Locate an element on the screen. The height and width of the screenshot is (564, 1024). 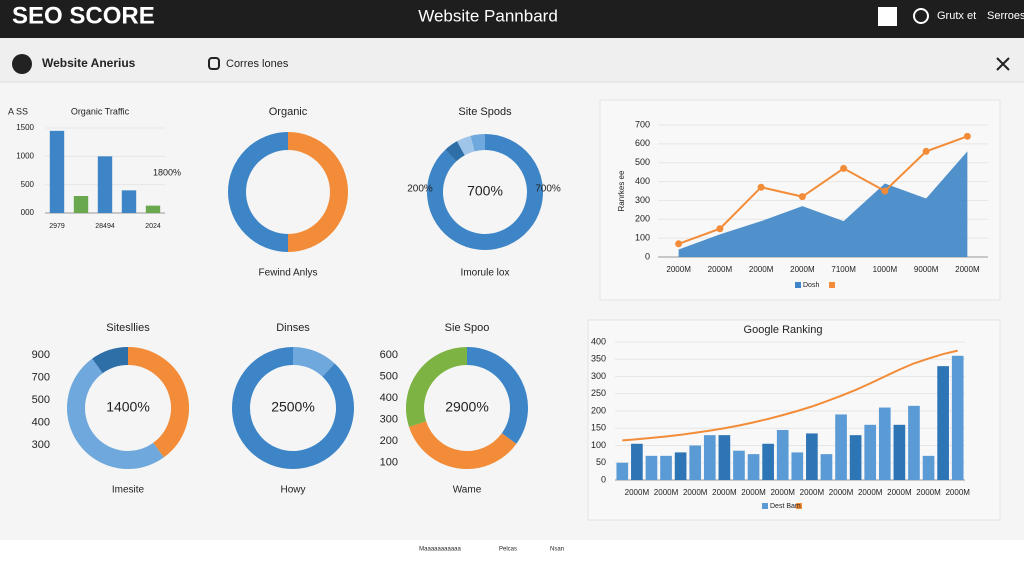
y-tick-label: 100 is located at coordinates (642, 238).